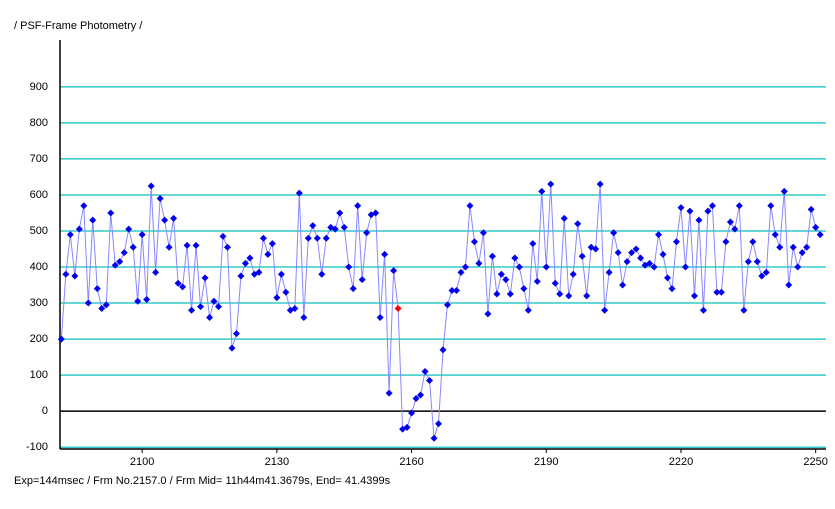 The image size is (835, 509). What do you see at coordinates (39, 195) in the screenshot?
I see `y-tick-label: 600` at bounding box center [39, 195].